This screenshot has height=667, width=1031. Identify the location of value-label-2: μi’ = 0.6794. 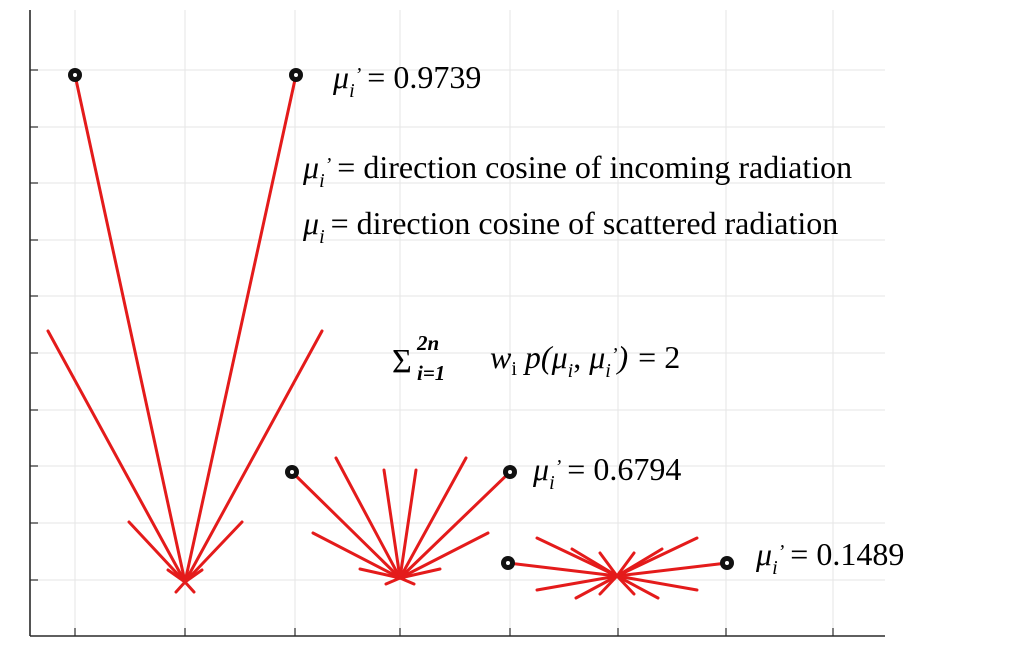
(606, 472).